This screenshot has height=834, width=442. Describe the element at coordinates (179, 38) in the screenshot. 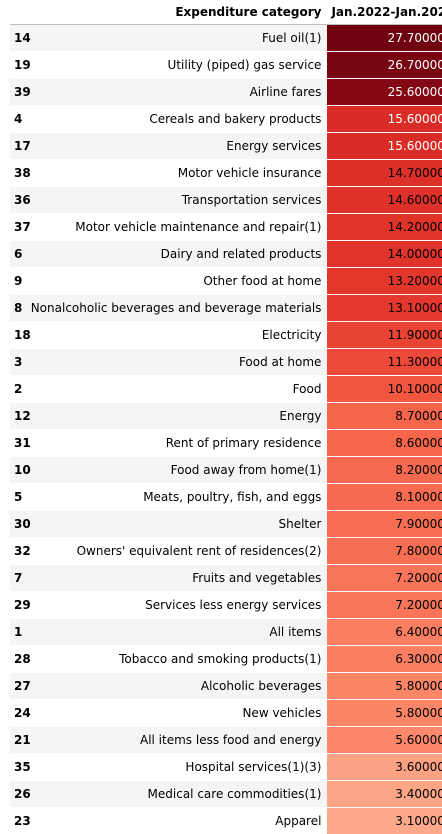

I see `row-category: Fuel oil(1)` at that location.